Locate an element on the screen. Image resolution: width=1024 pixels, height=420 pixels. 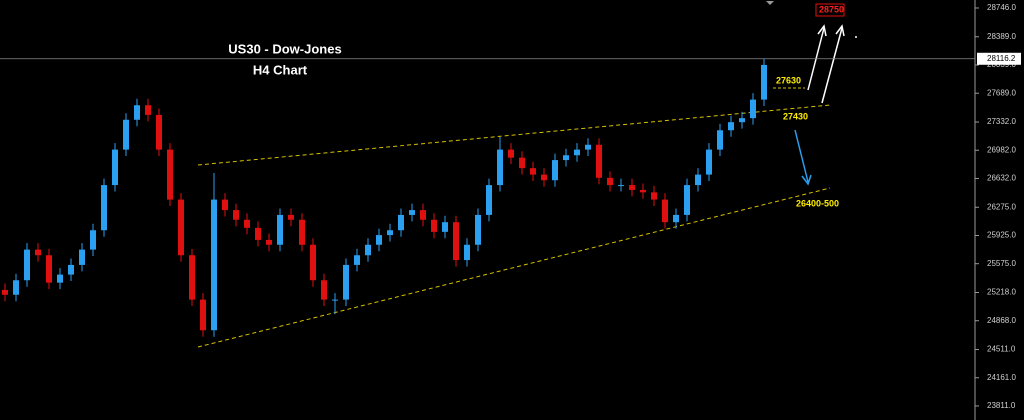
upper-trendline is located at coordinates (514, 135).